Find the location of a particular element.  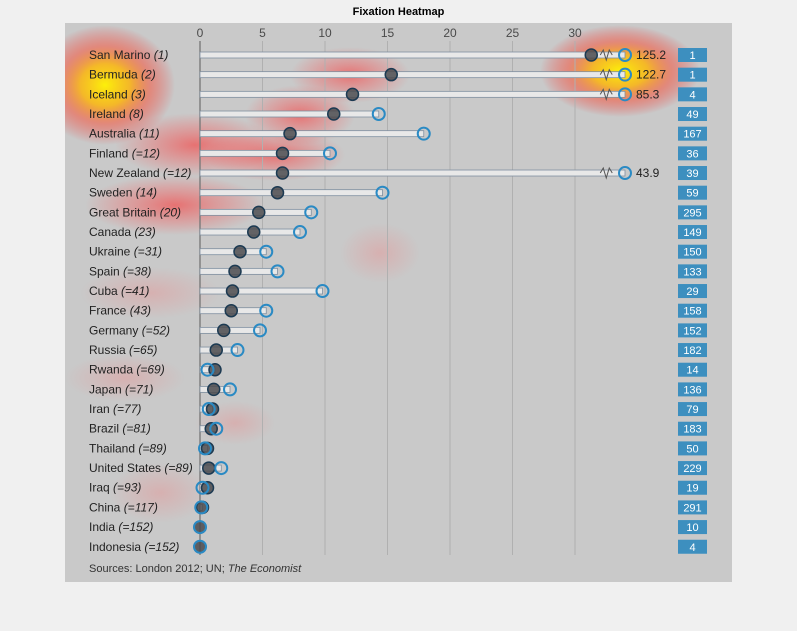

table-row: Ireland (8) is located at coordinates (237, 114).